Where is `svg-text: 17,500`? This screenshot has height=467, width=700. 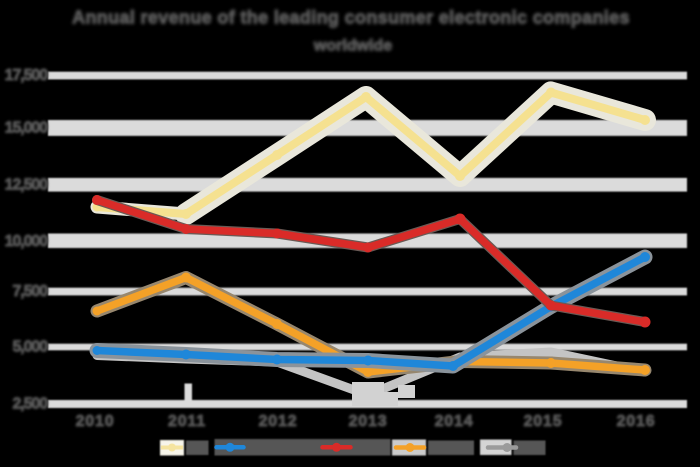
svg-text: 17,500 is located at coordinates (27, 75).